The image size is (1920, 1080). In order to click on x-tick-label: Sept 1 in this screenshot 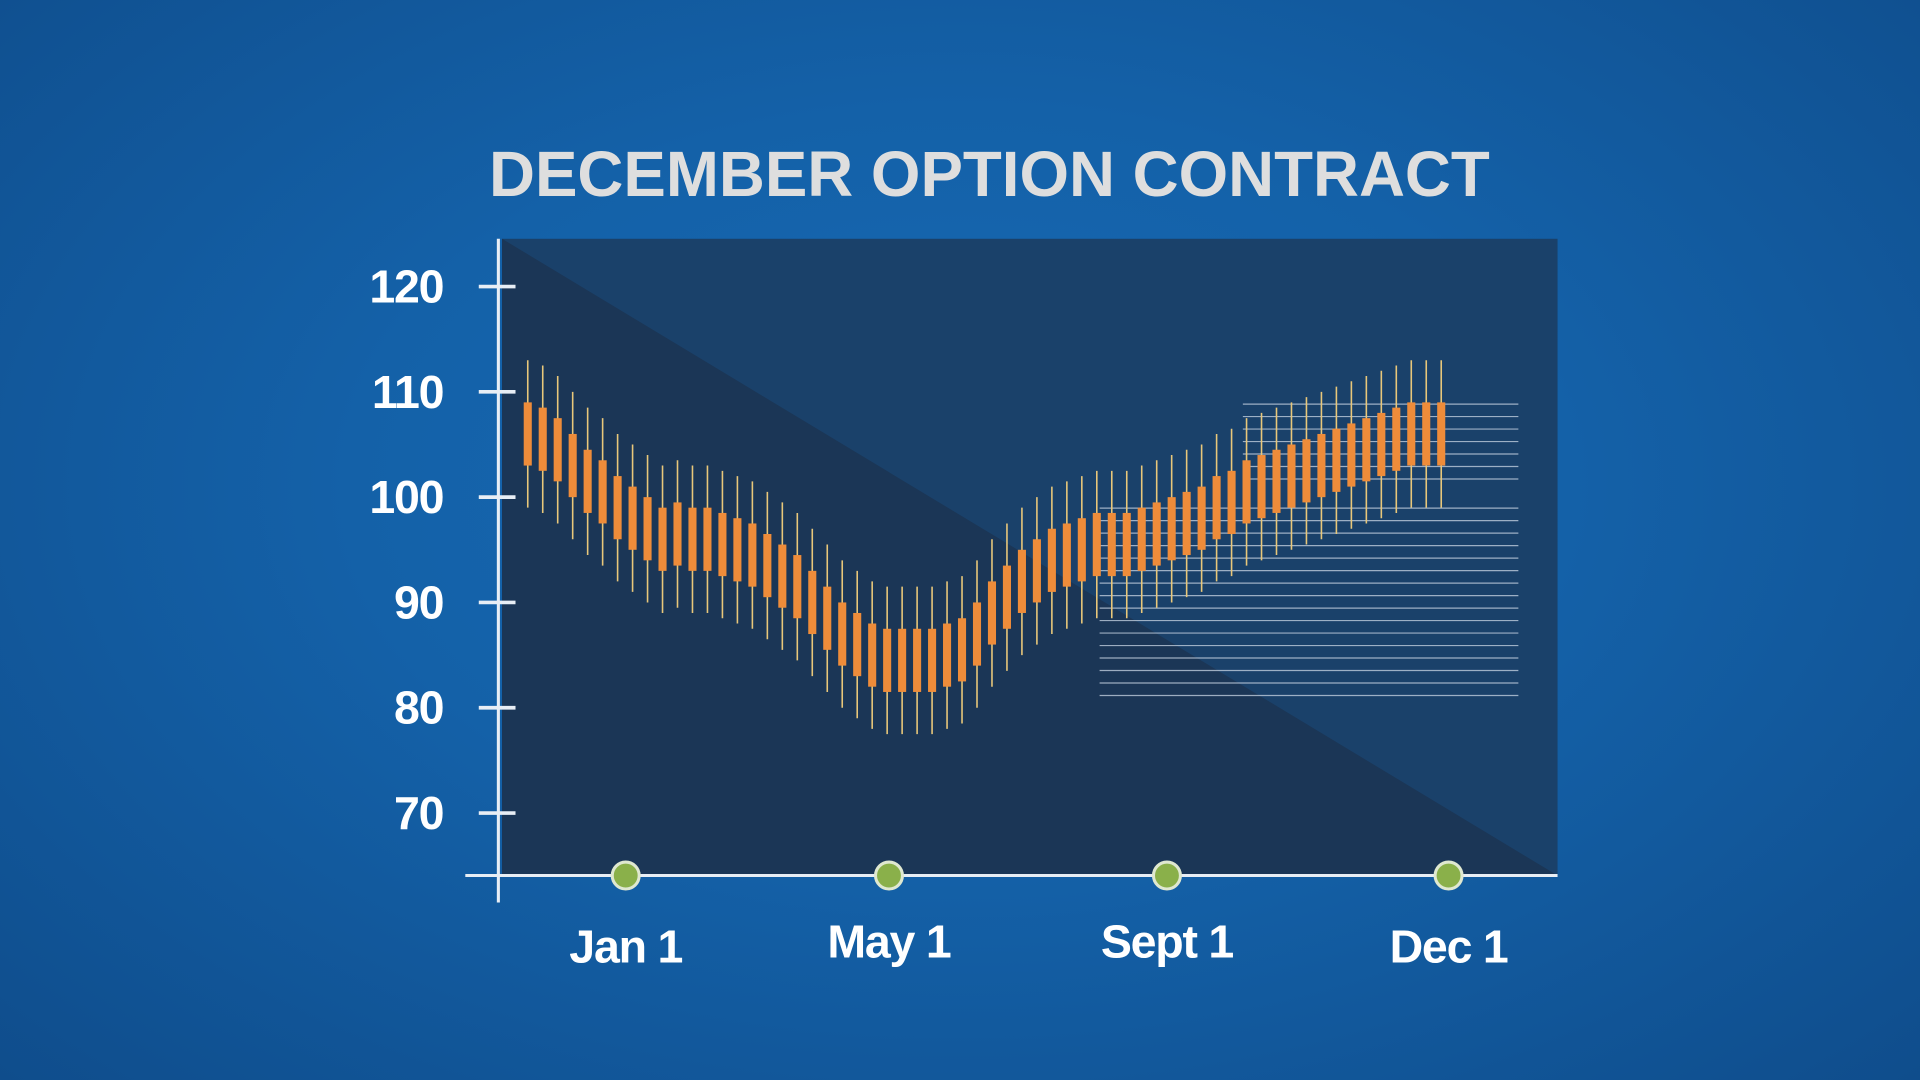, I will do `click(1167, 942)`.